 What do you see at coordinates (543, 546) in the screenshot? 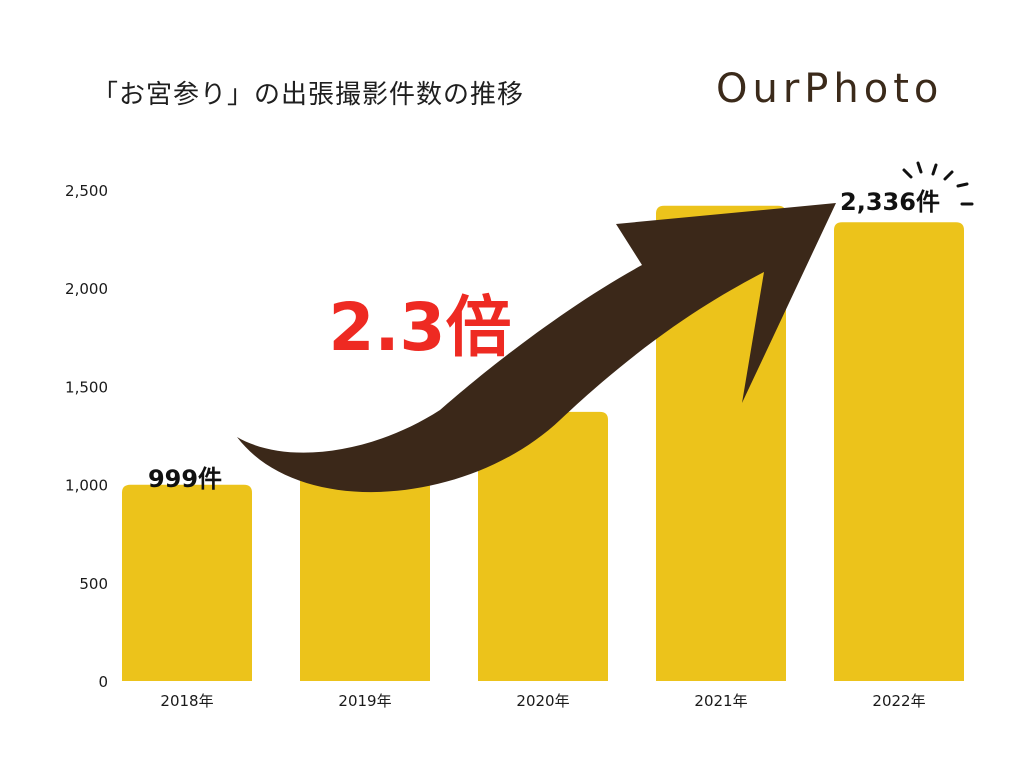
I see `bar-2020年` at bounding box center [543, 546].